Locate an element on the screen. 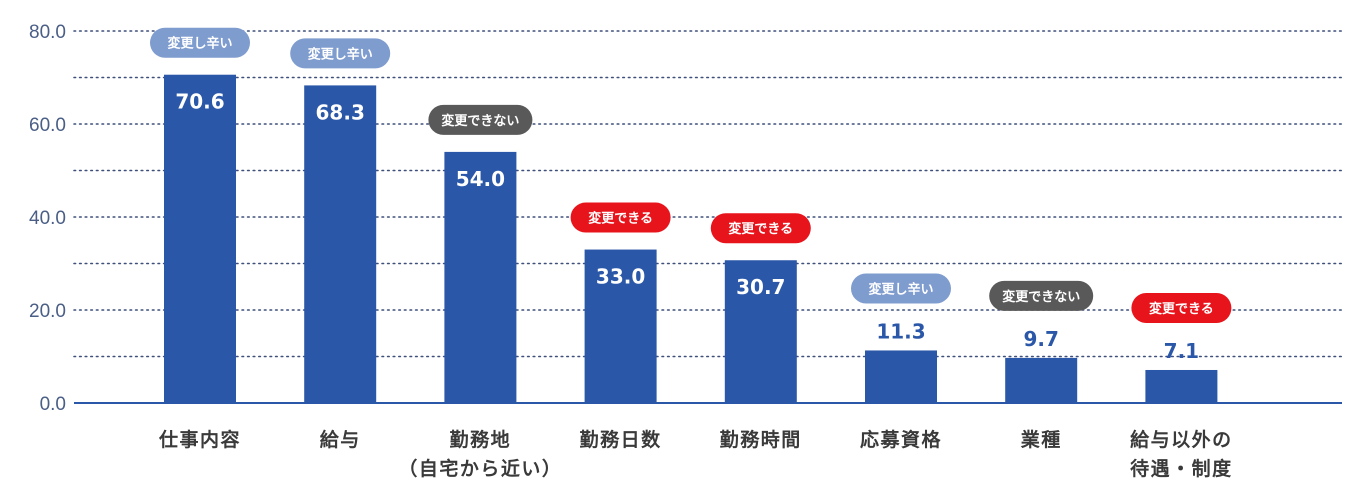  value-label: 11.3 is located at coordinates (900, 331).